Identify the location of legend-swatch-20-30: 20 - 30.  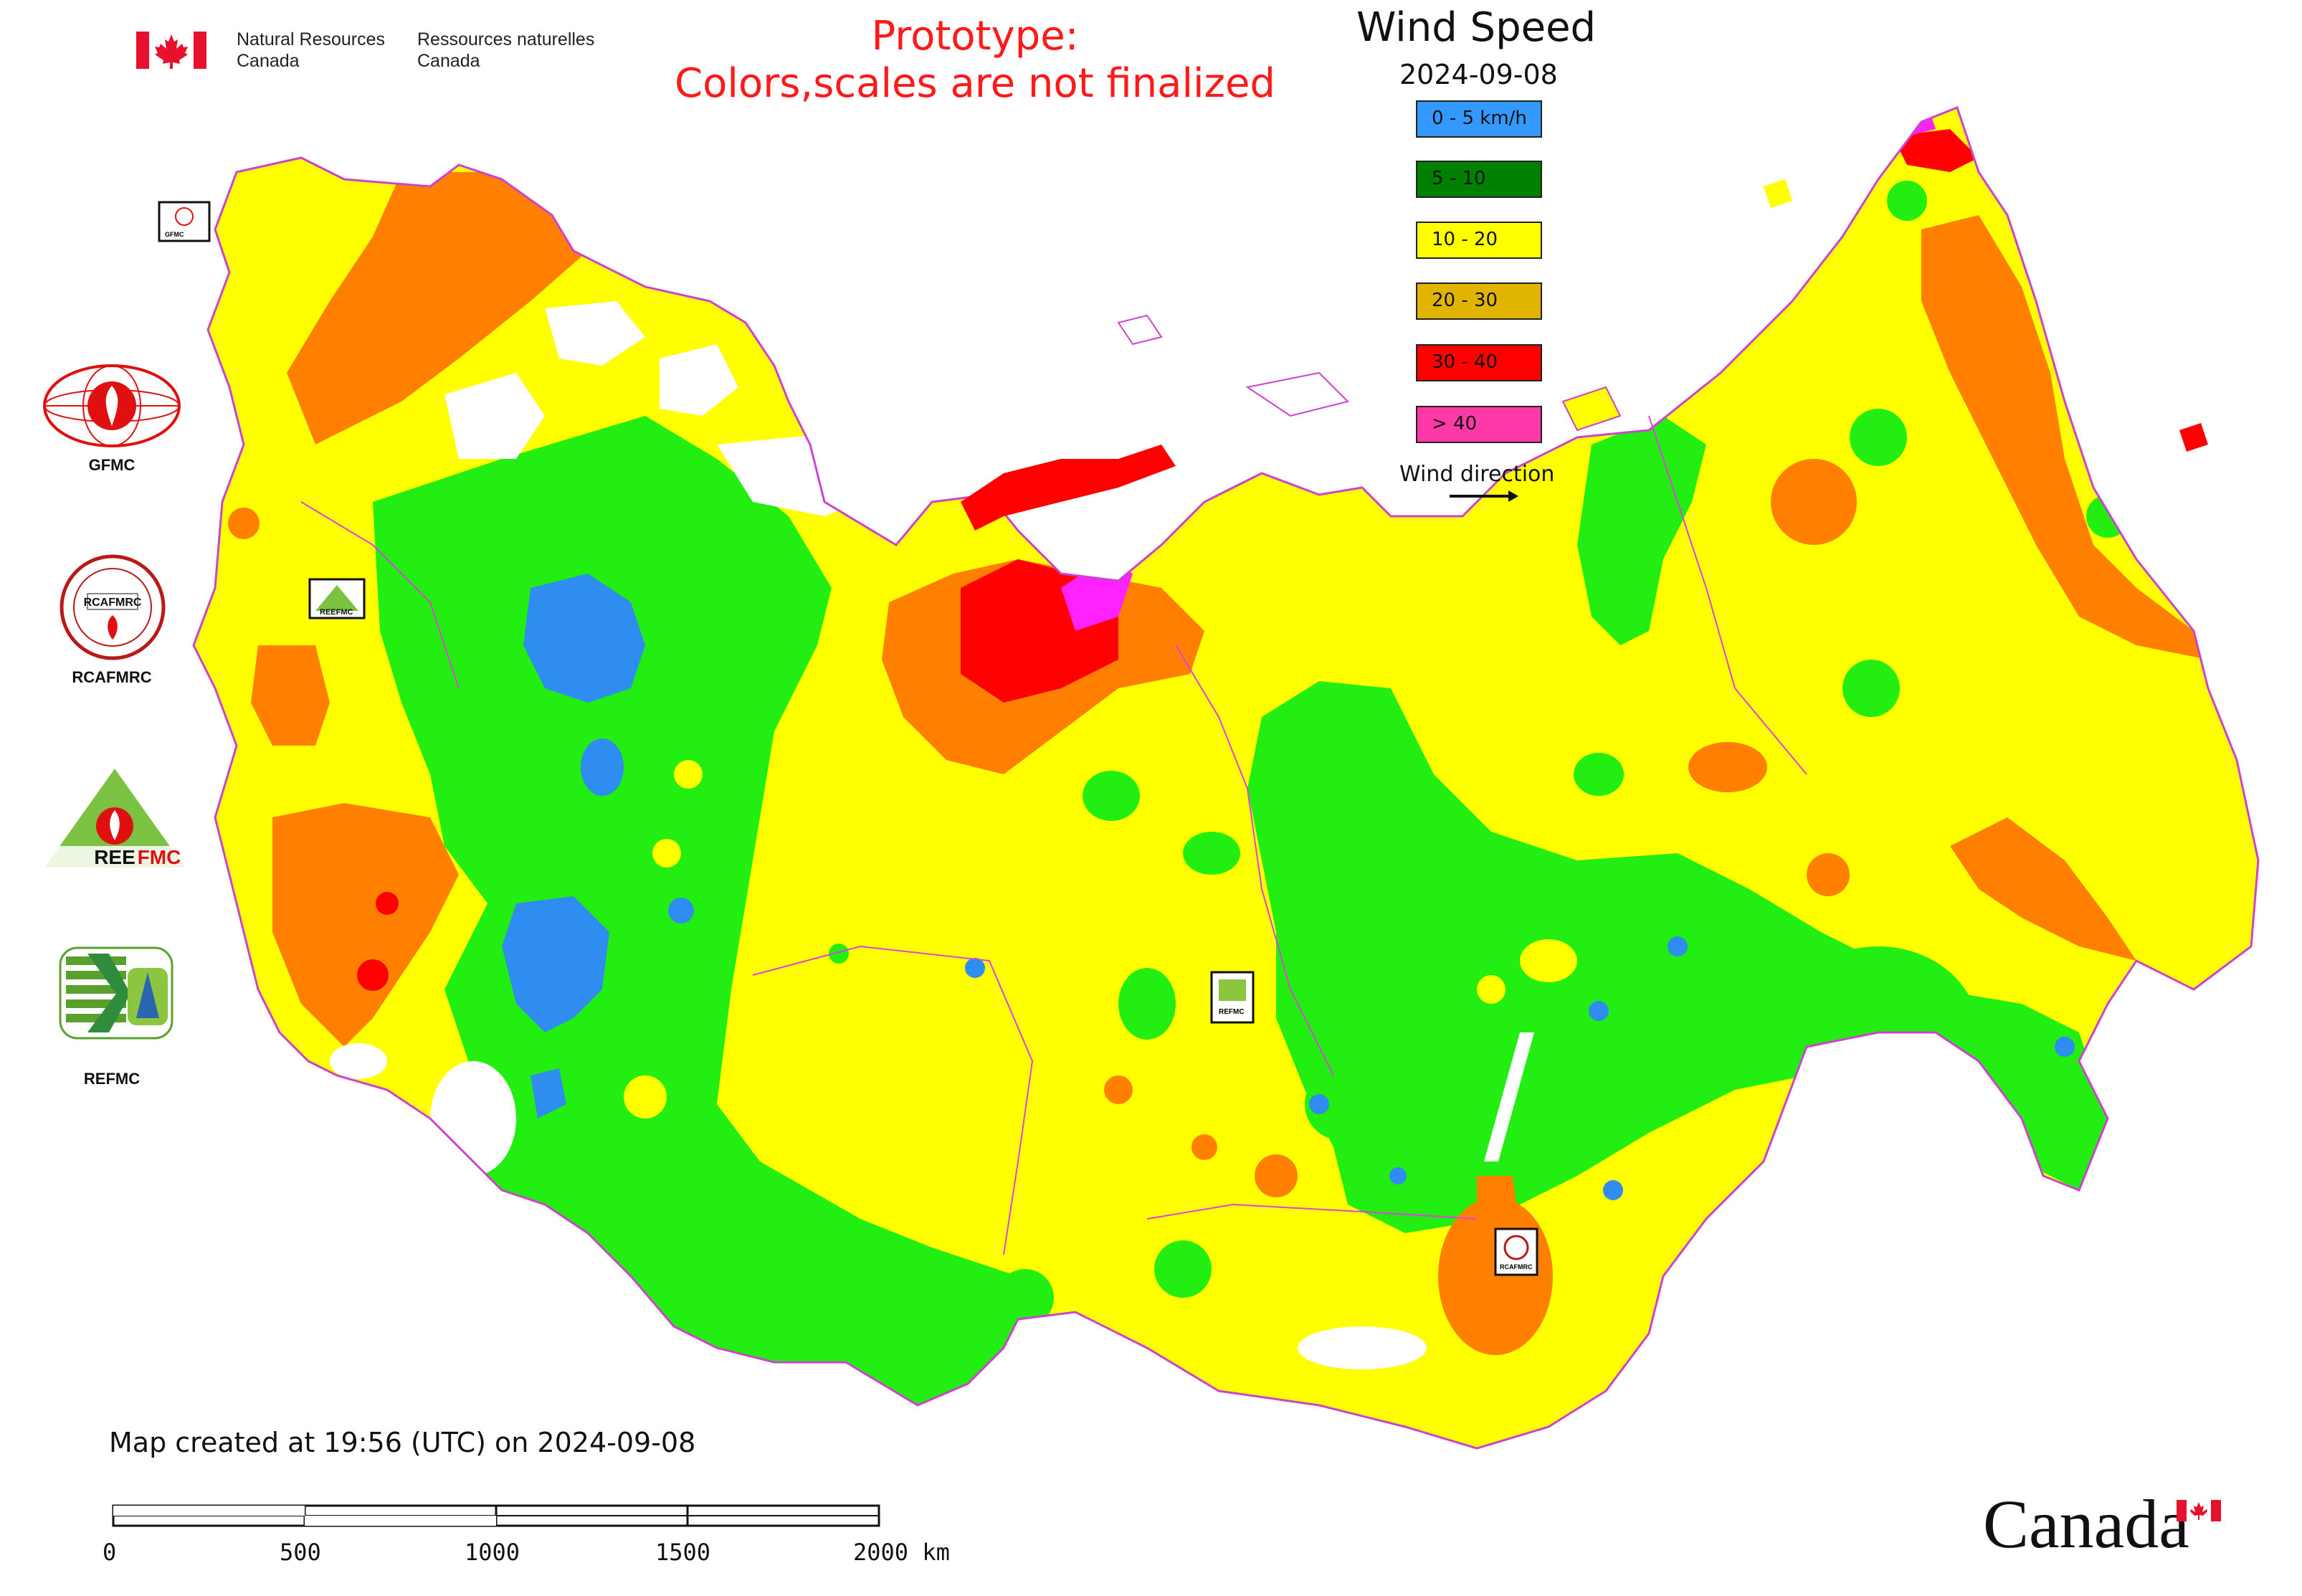
(1479, 301).